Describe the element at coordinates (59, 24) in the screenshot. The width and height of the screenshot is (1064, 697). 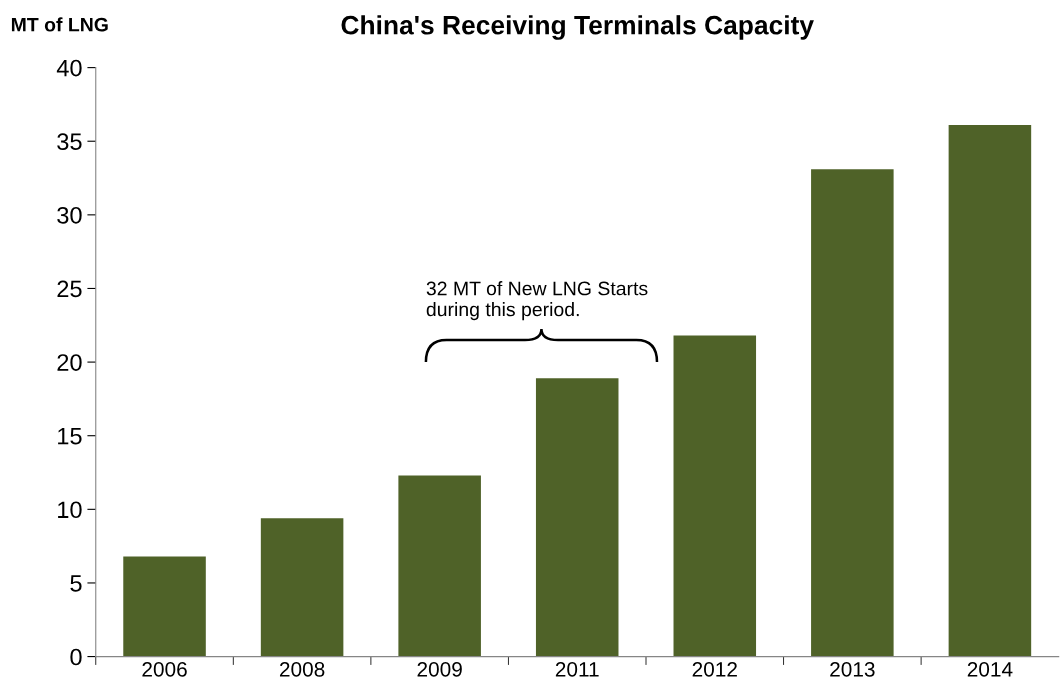
I see `y-axis-title: MT of LNG` at that location.